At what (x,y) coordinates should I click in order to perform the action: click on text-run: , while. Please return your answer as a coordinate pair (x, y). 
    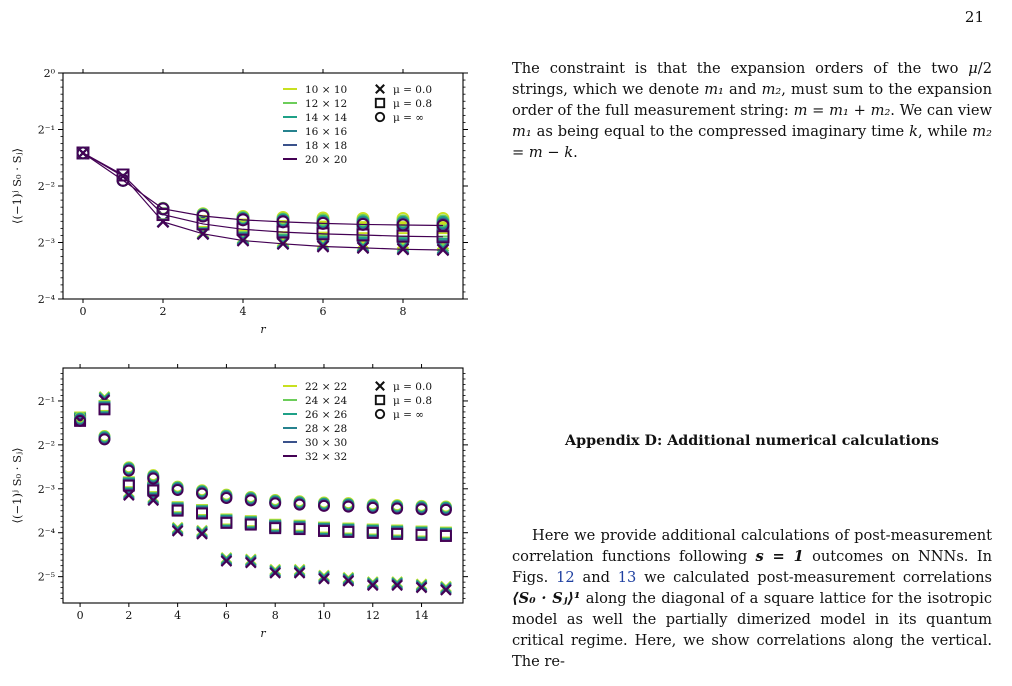
    Looking at the image, I should click on (945, 131).